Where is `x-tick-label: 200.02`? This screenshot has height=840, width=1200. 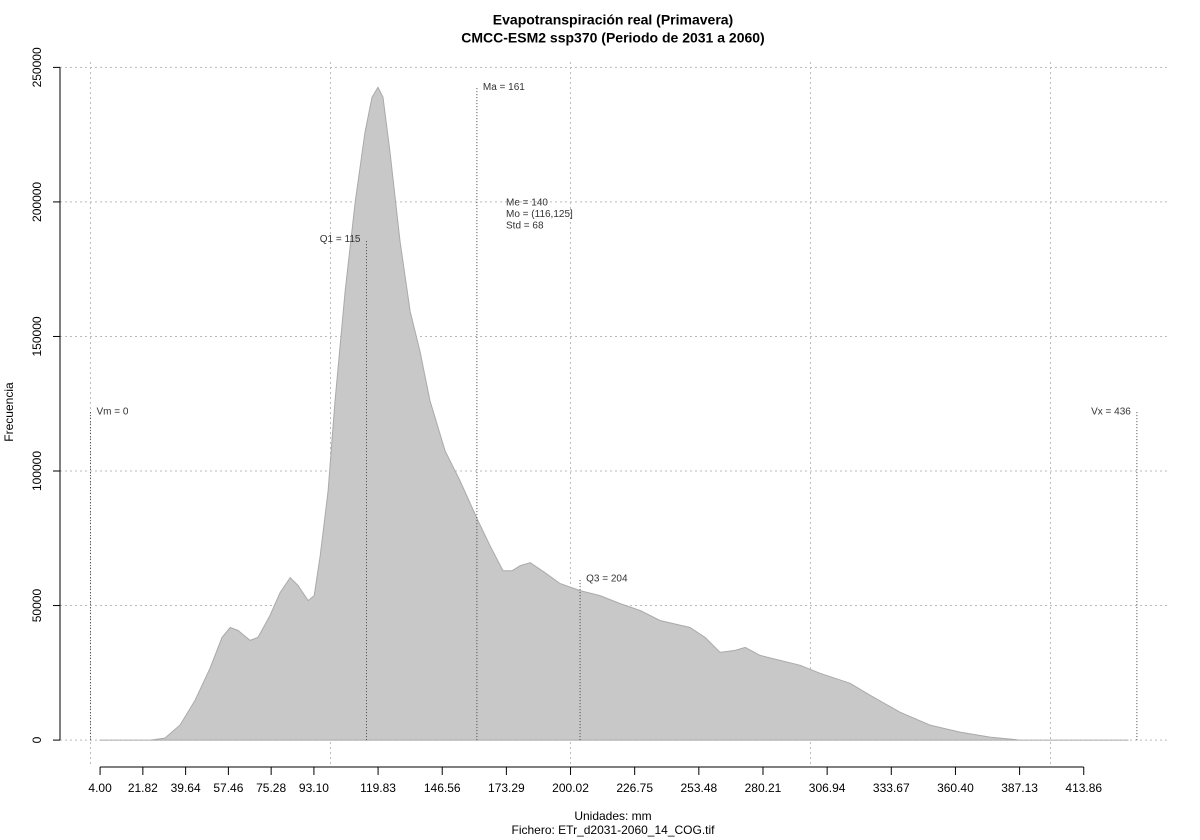
x-tick-label: 200.02 is located at coordinates (570, 788).